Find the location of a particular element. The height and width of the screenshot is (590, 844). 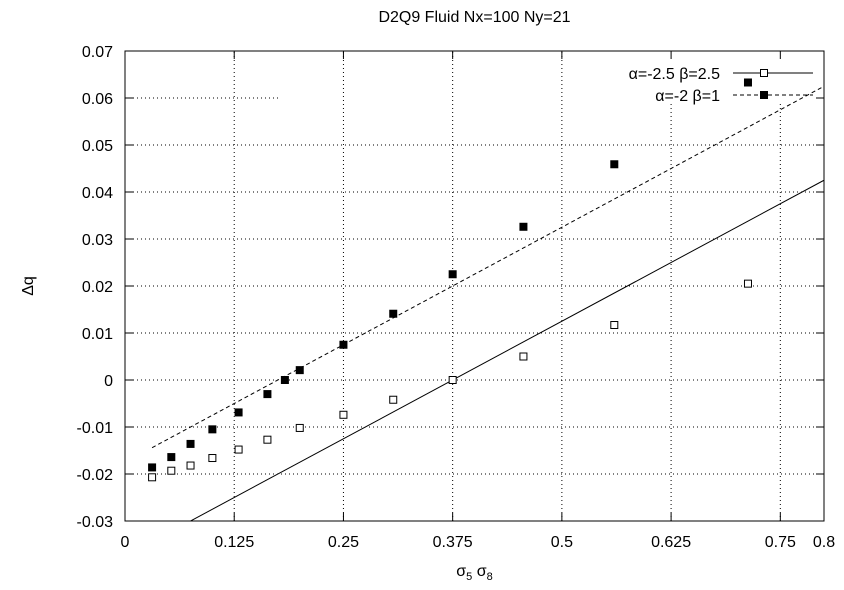

x-axis-label-sigma-2: σ is located at coordinates (479, 571).